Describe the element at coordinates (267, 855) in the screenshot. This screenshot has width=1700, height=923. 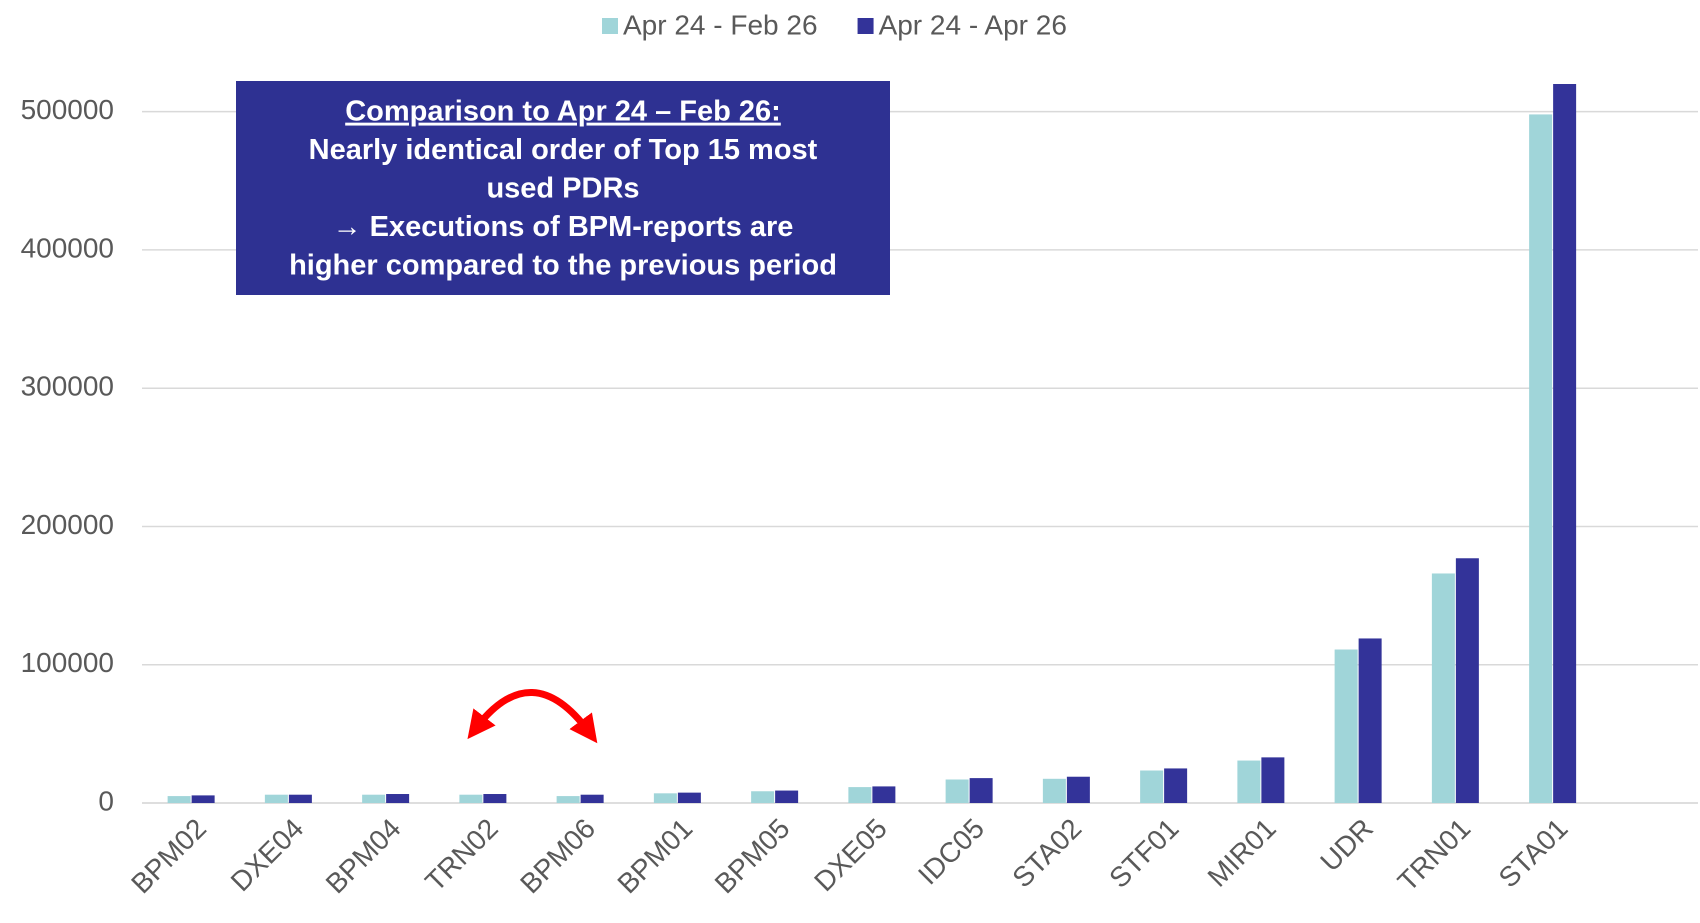
I see `x-tick-label: DXE04` at that location.